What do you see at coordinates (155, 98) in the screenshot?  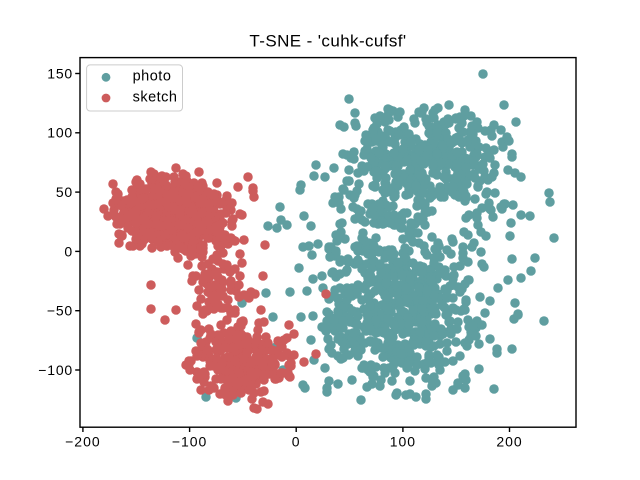 I see `svg-text: sketch` at bounding box center [155, 98].